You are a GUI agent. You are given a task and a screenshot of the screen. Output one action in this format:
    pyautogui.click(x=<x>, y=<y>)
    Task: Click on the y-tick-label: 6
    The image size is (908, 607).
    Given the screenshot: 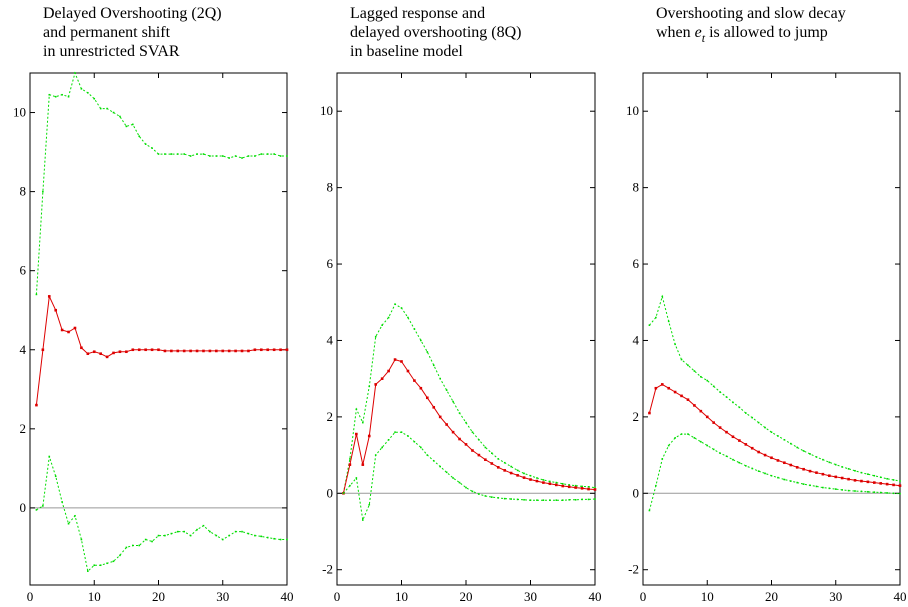 What is the action you would take?
    pyautogui.click(x=330, y=263)
    